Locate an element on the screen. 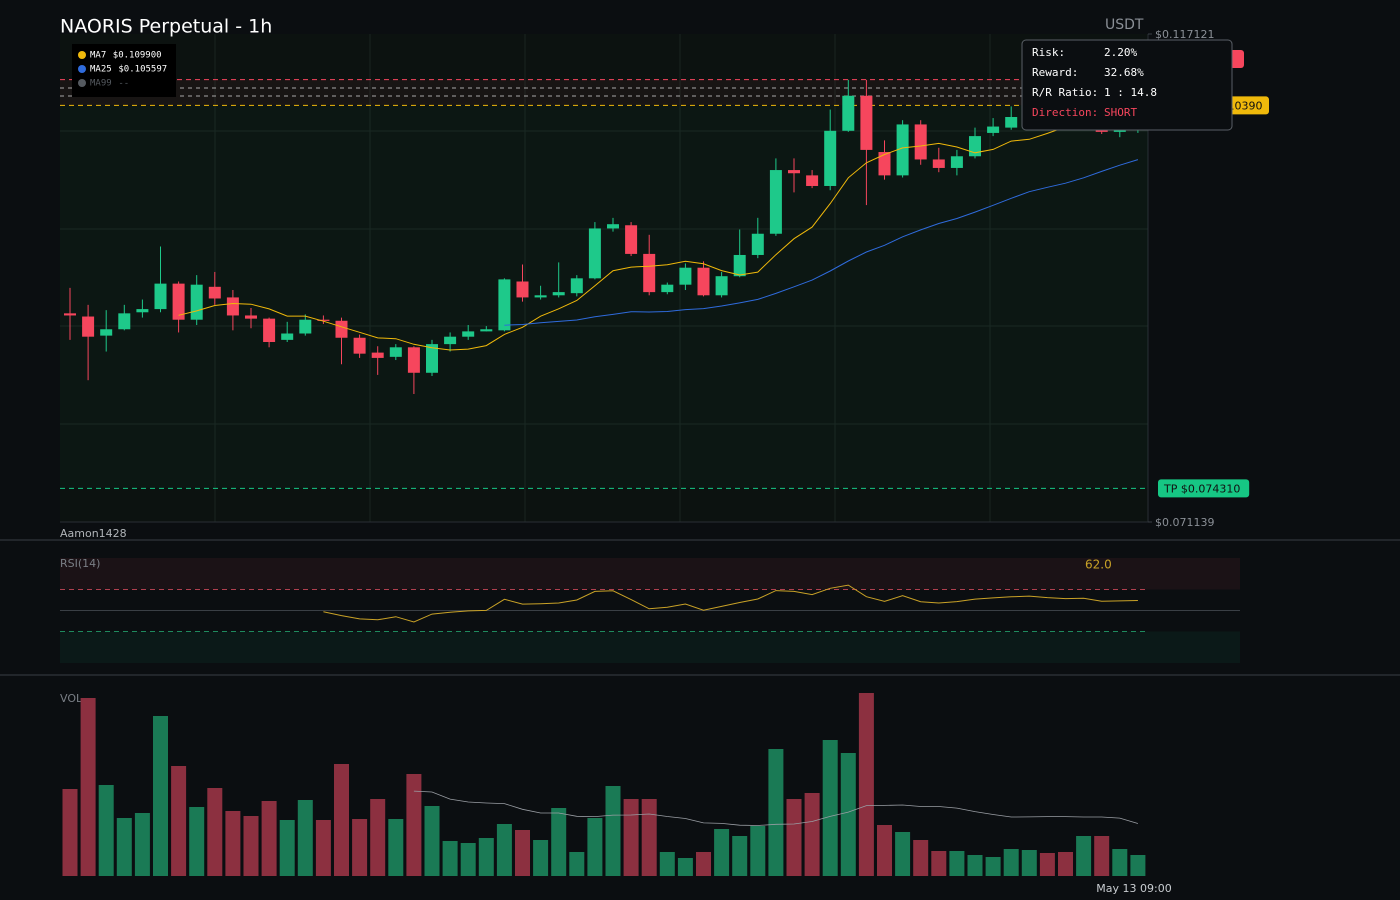 This screenshot has width=1400, height=900. rsi-title: RSI(14) is located at coordinates (80, 563).